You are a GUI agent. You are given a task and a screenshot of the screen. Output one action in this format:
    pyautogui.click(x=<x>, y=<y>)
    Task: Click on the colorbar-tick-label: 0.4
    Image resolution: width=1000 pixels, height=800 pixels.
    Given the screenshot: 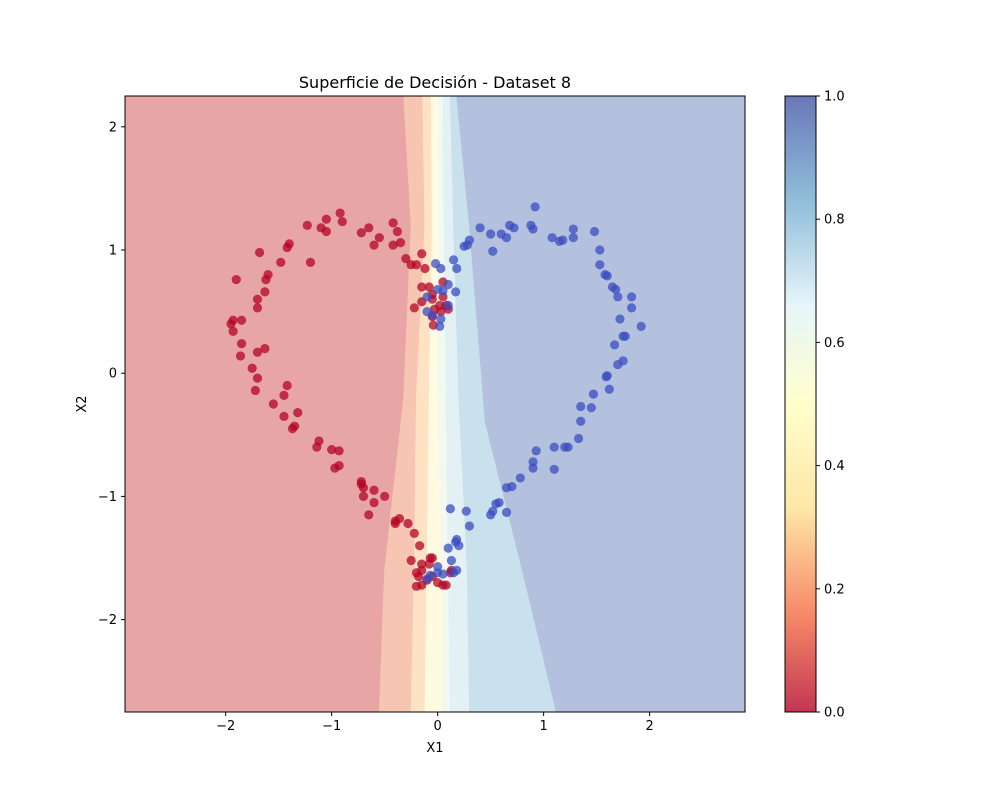 What is the action you would take?
    pyautogui.click(x=834, y=466)
    